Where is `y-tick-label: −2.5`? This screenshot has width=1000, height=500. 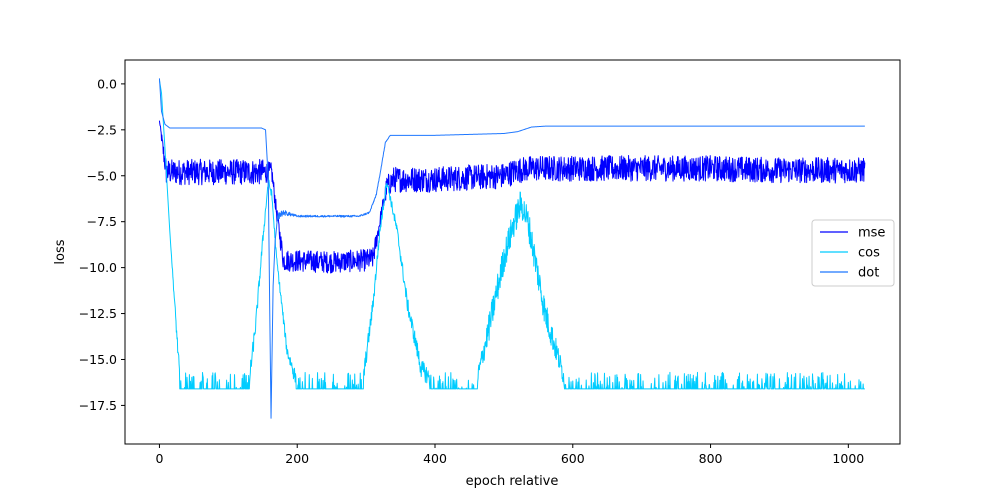 y-tick-label: −2.5 is located at coordinates (102, 129).